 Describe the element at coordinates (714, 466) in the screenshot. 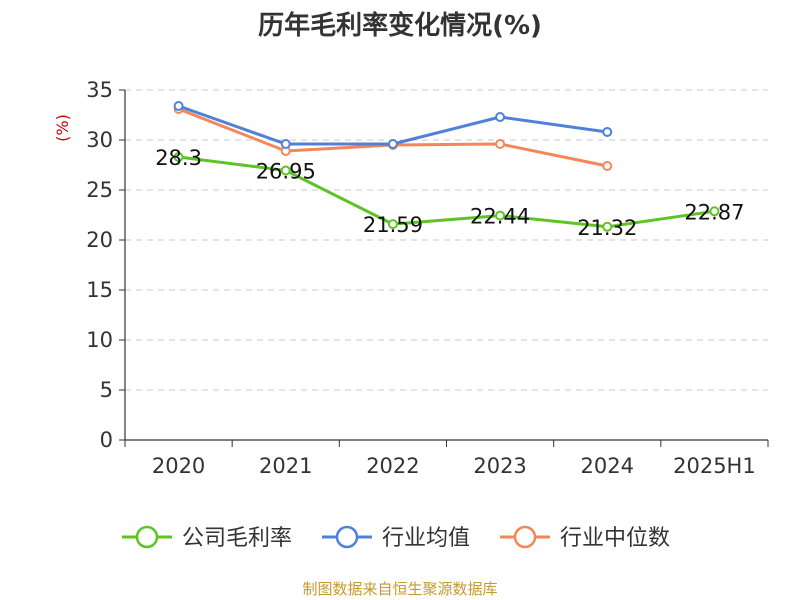

I see `x-tick-label: 2025H1` at that location.